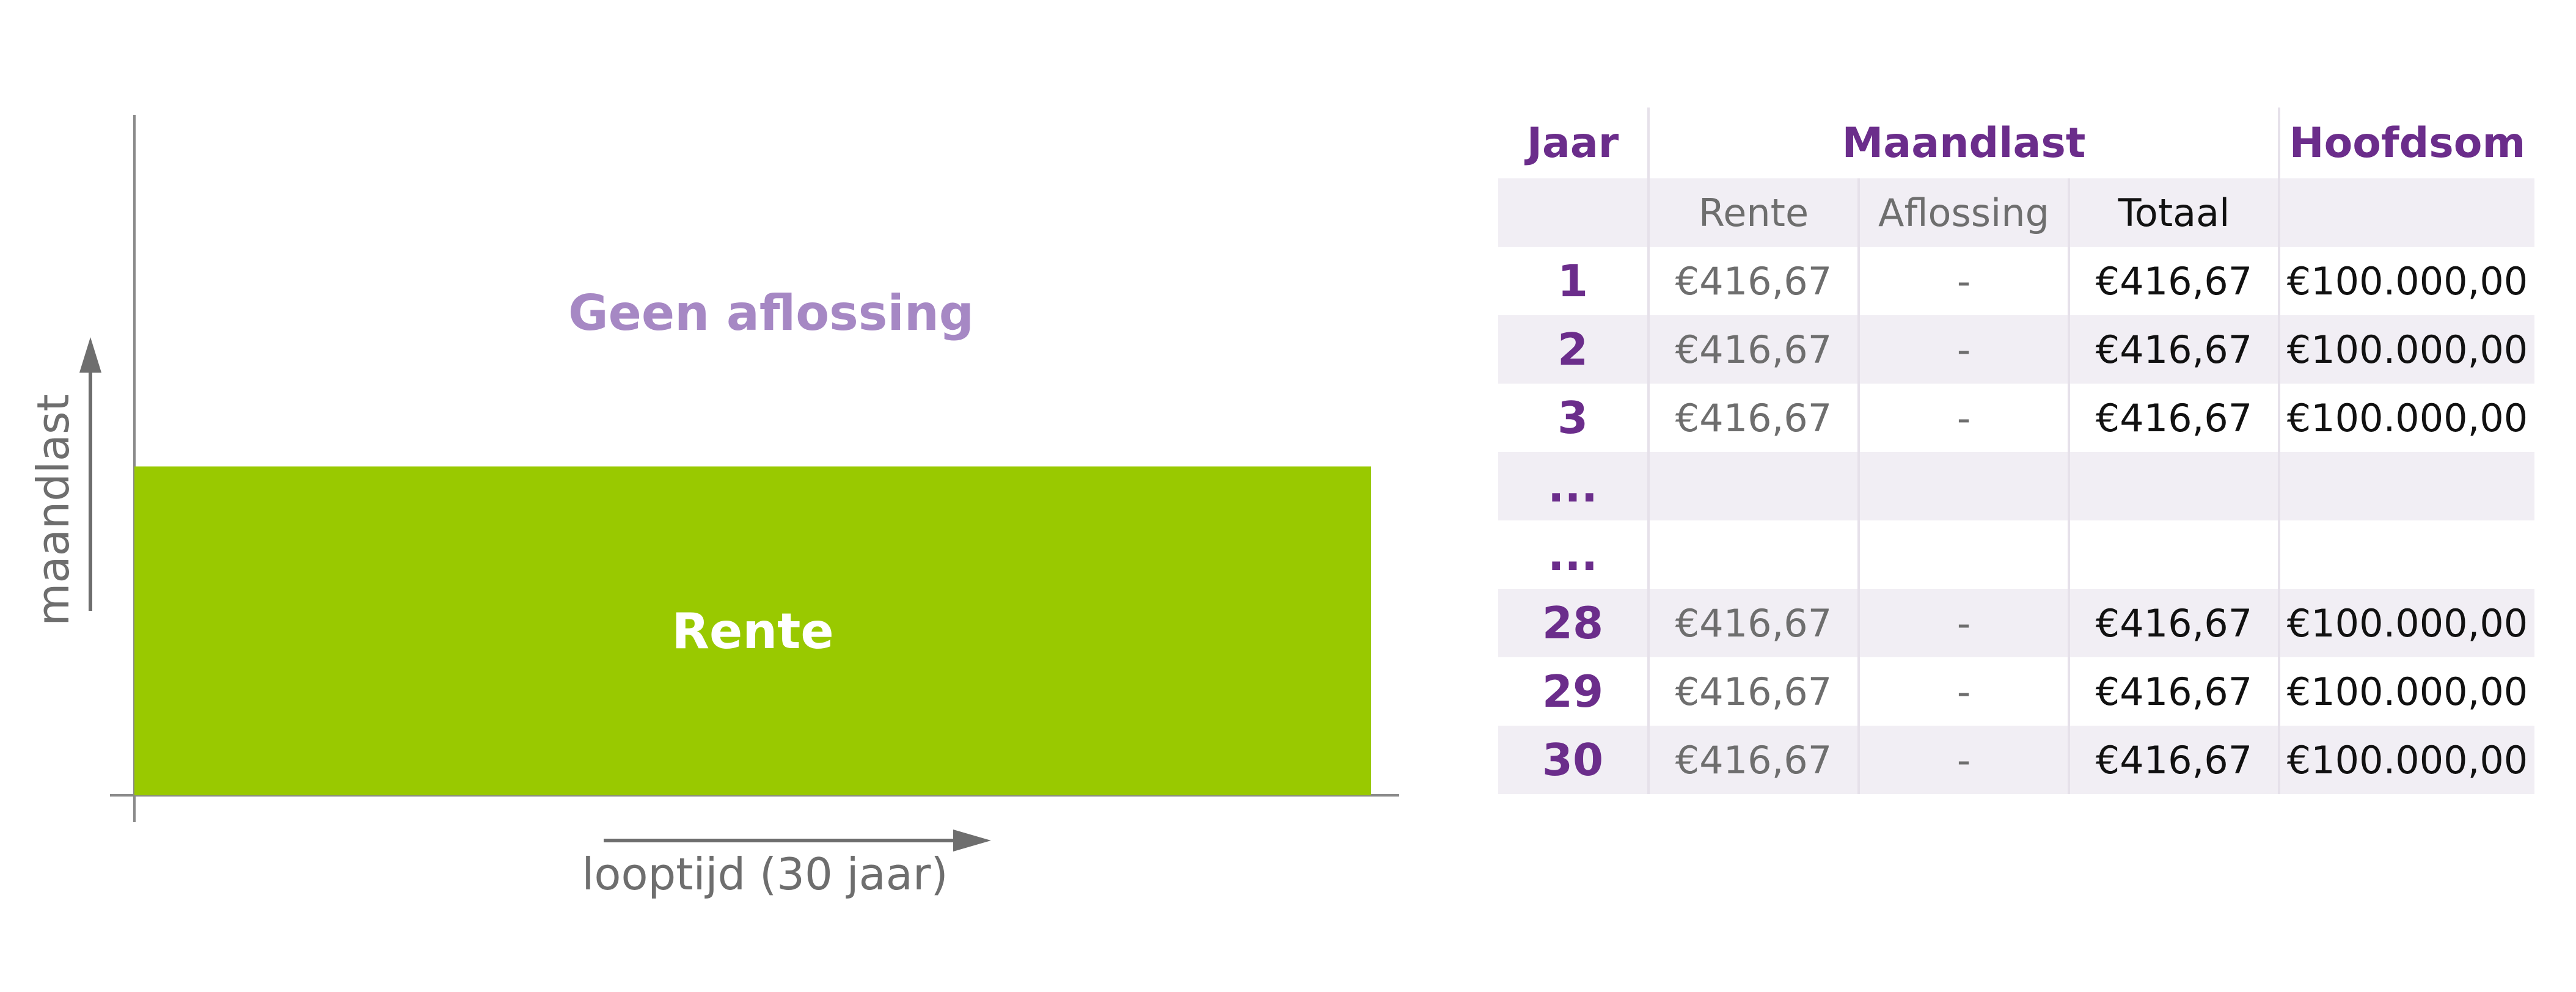  Describe the element at coordinates (771, 313) in the screenshot. I see `geen-aflossing-annotation: Geen aflossing` at that location.